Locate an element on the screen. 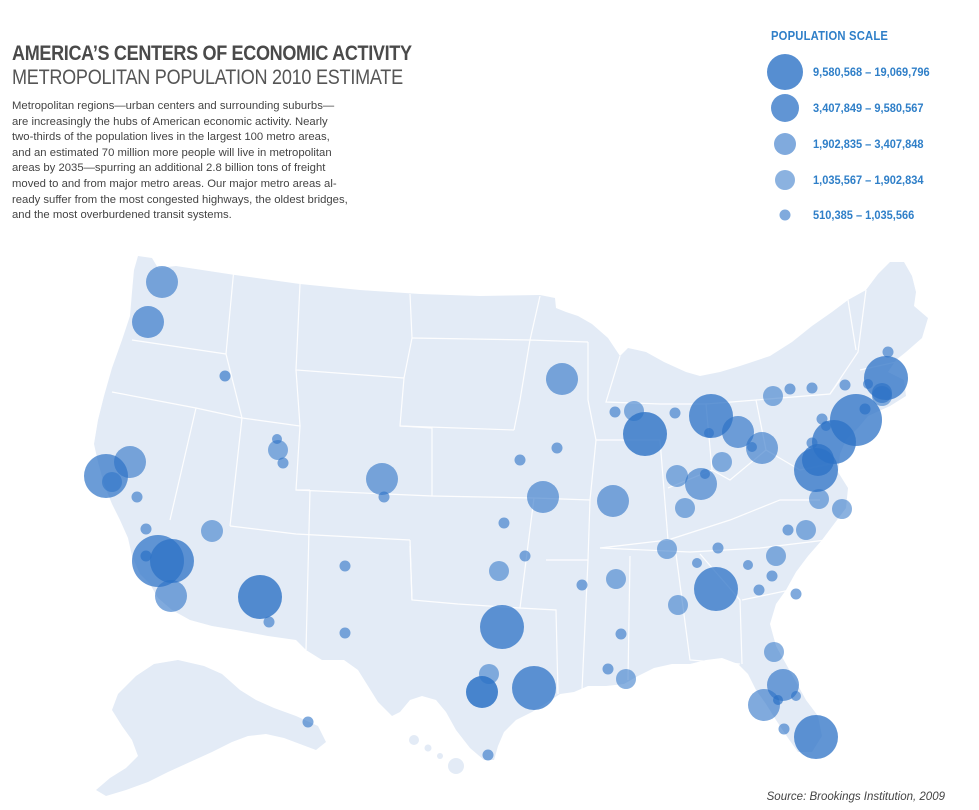 This screenshot has width=979, height=810. metro-bubble-chicago is located at coordinates (645, 434).